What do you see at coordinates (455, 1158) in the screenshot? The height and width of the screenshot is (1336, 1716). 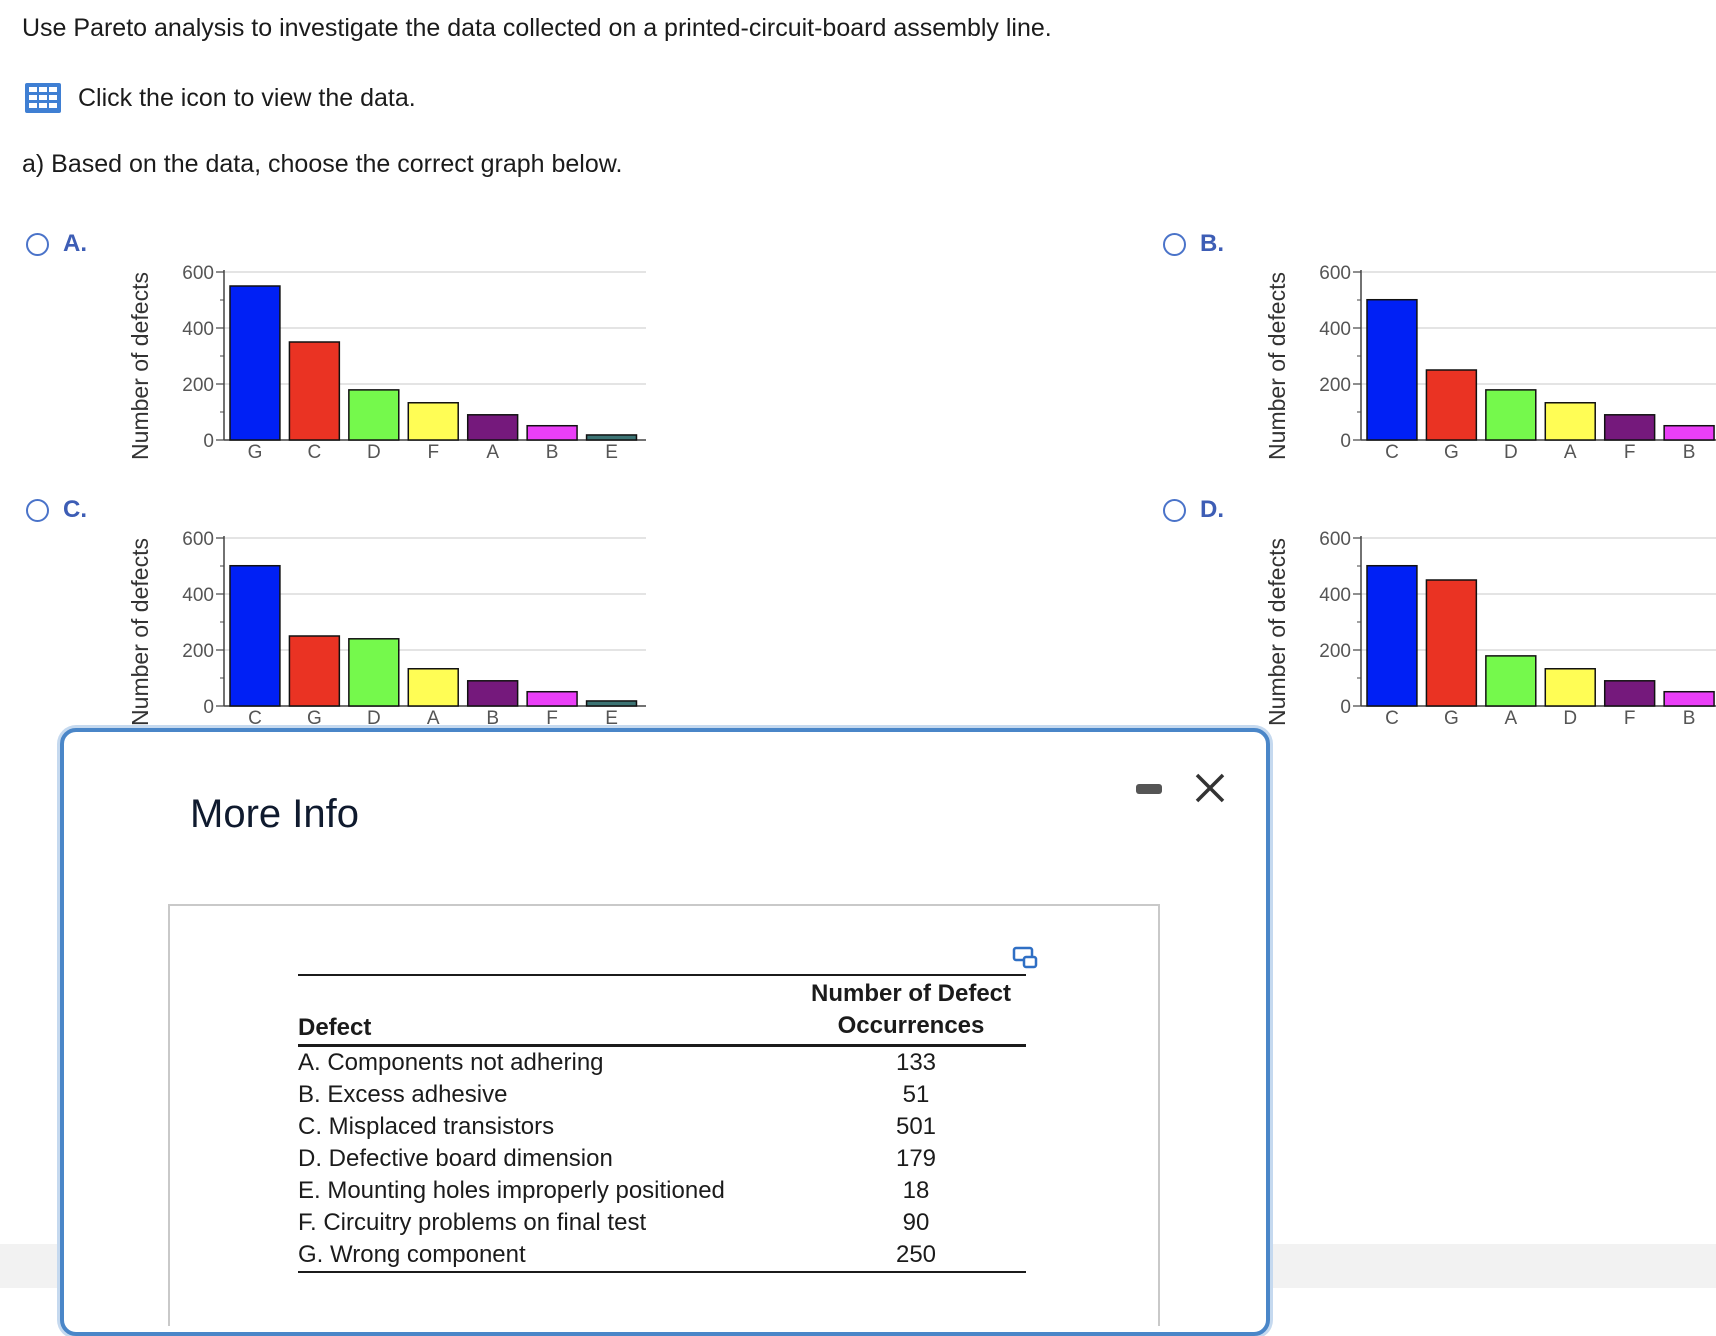 I see `defect-cell: D. Defective board dimension` at bounding box center [455, 1158].